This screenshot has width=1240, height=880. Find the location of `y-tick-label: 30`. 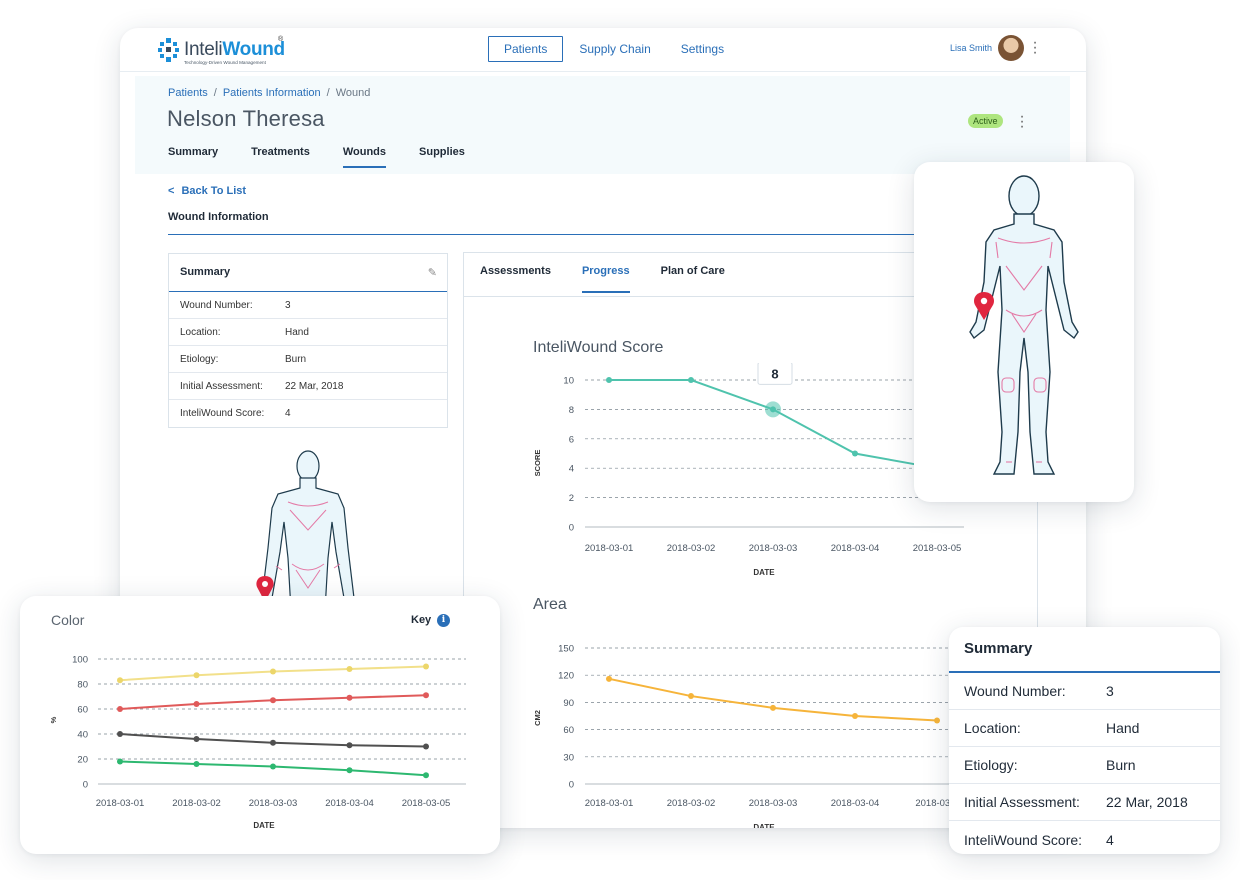

y-tick-label: 30 is located at coordinates (568, 757).